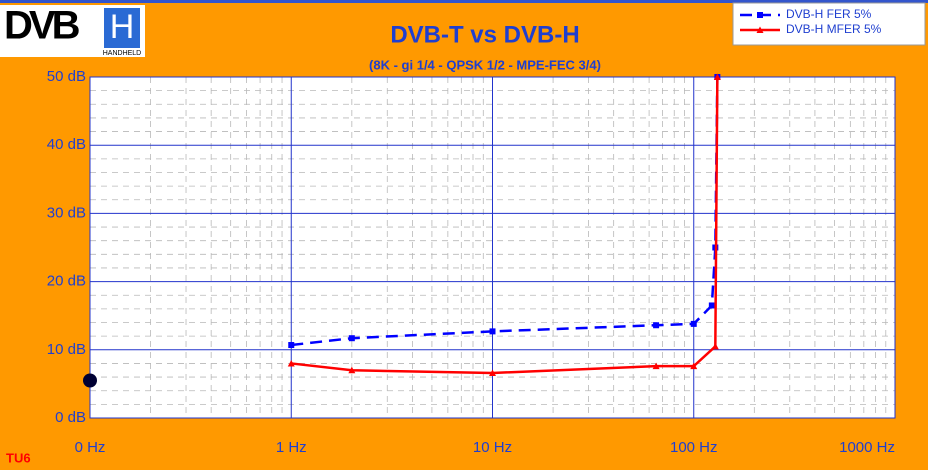 The width and height of the screenshot is (928, 470). I want to click on logo: DVB H HANDHELD, so click(72, 30).